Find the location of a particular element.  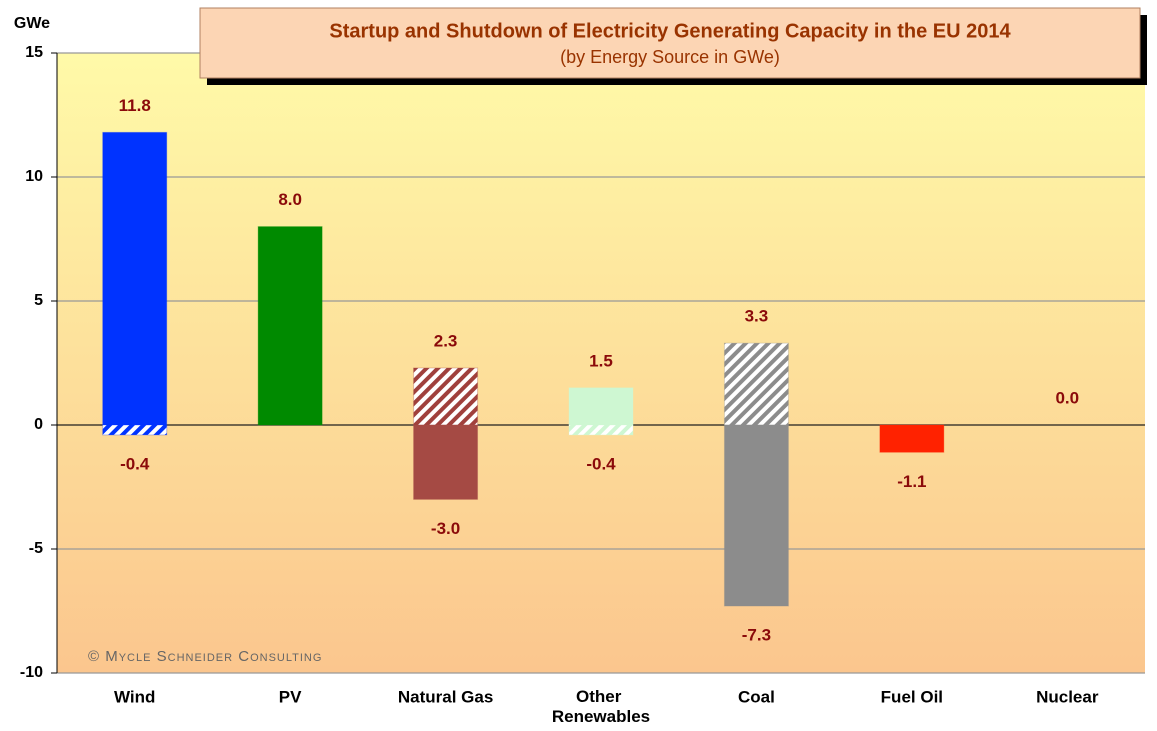

data-label: 11.8 is located at coordinates (135, 105).